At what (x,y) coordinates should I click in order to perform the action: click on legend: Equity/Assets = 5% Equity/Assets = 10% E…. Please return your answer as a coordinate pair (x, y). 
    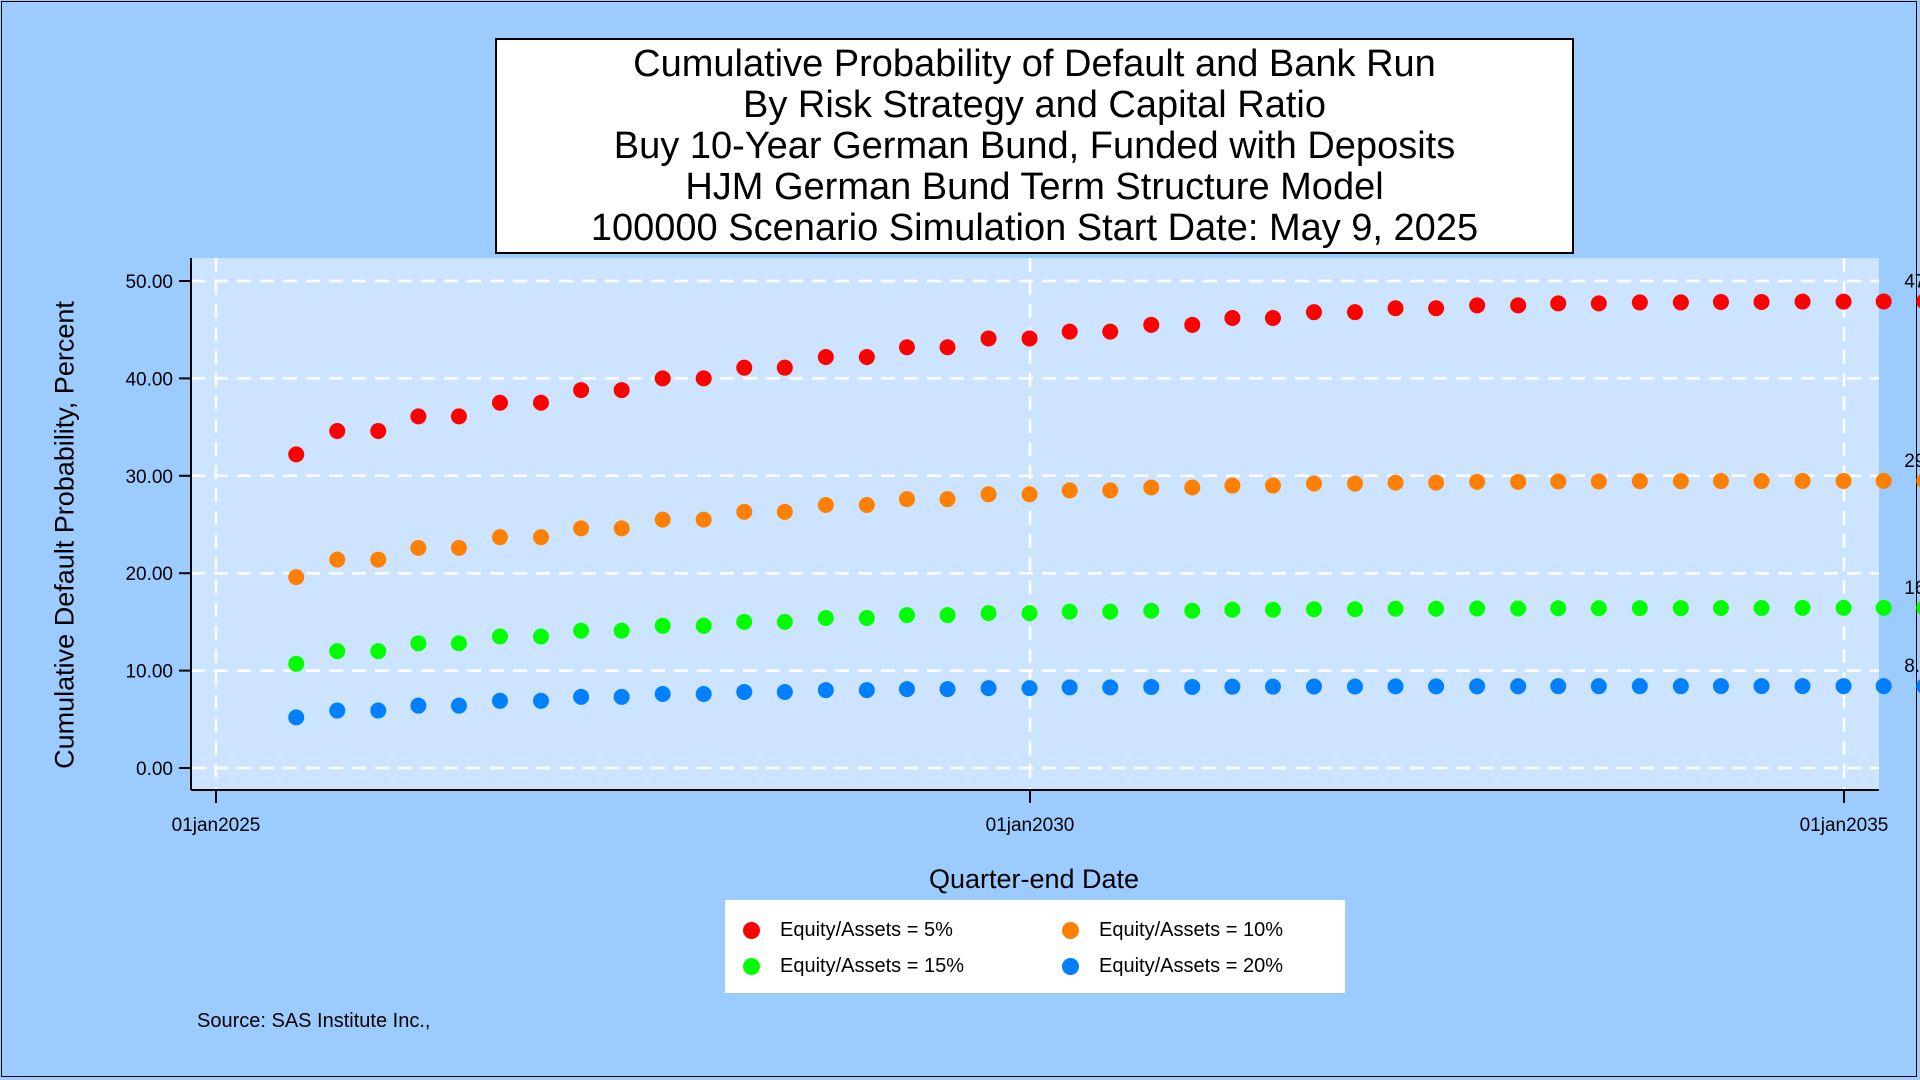
    Looking at the image, I should click on (1035, 946).